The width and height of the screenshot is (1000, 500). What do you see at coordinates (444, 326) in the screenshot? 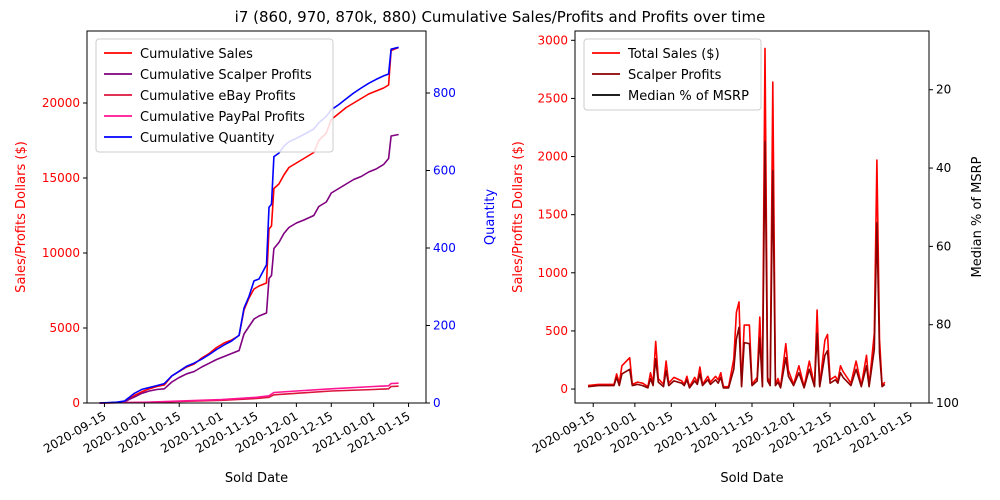
I see `y2-tick-label: 200` at bounding box center [444, 326].